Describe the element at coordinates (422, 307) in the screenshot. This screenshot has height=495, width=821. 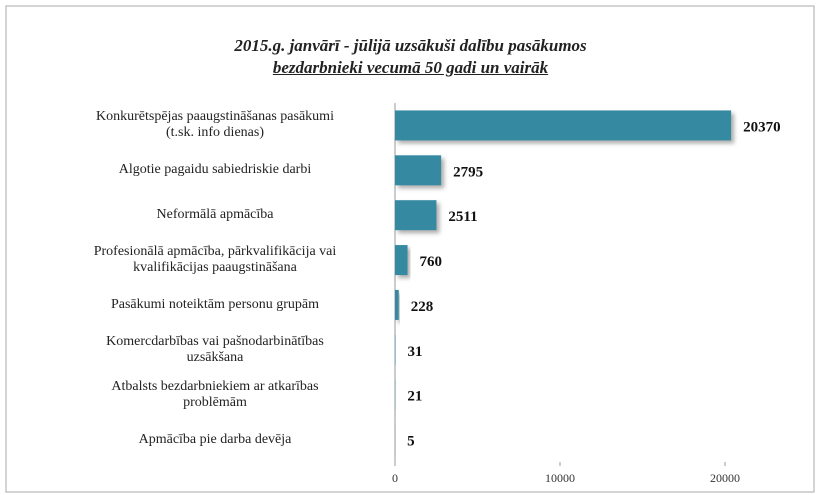
I see `value-label: 228` at that location.